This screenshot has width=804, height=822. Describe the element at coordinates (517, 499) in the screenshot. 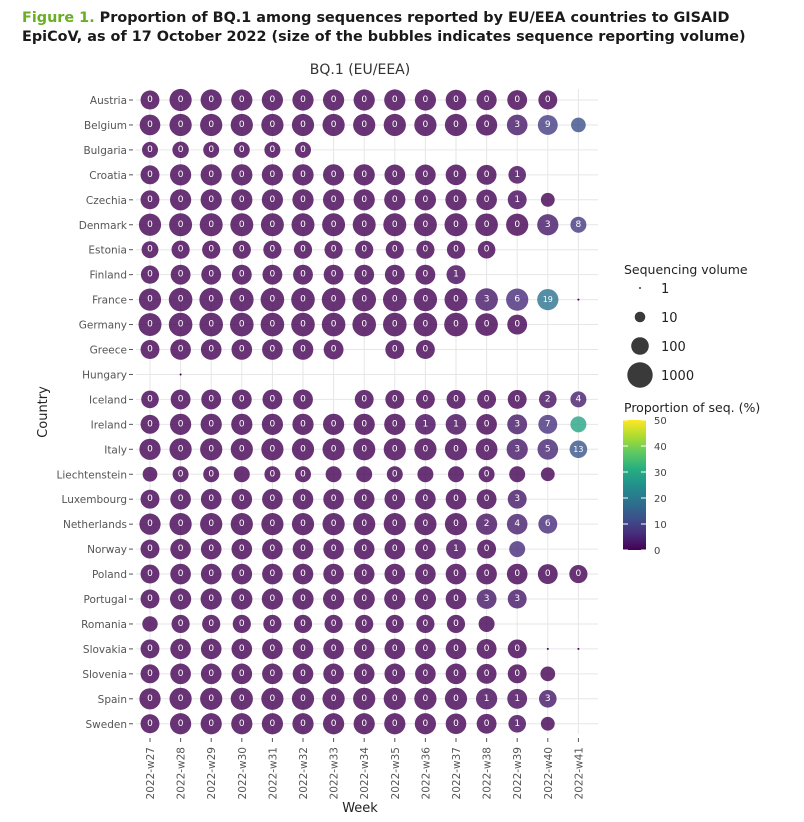

I see `bubble-label: 3` at that location.